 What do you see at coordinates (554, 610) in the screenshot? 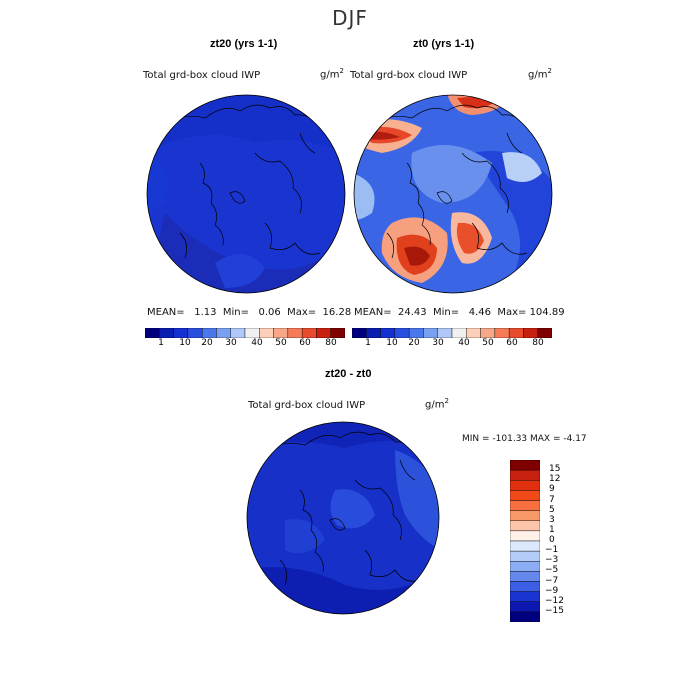
I see `colorbar-tick-label: −15` at bounding box center [554, 610].